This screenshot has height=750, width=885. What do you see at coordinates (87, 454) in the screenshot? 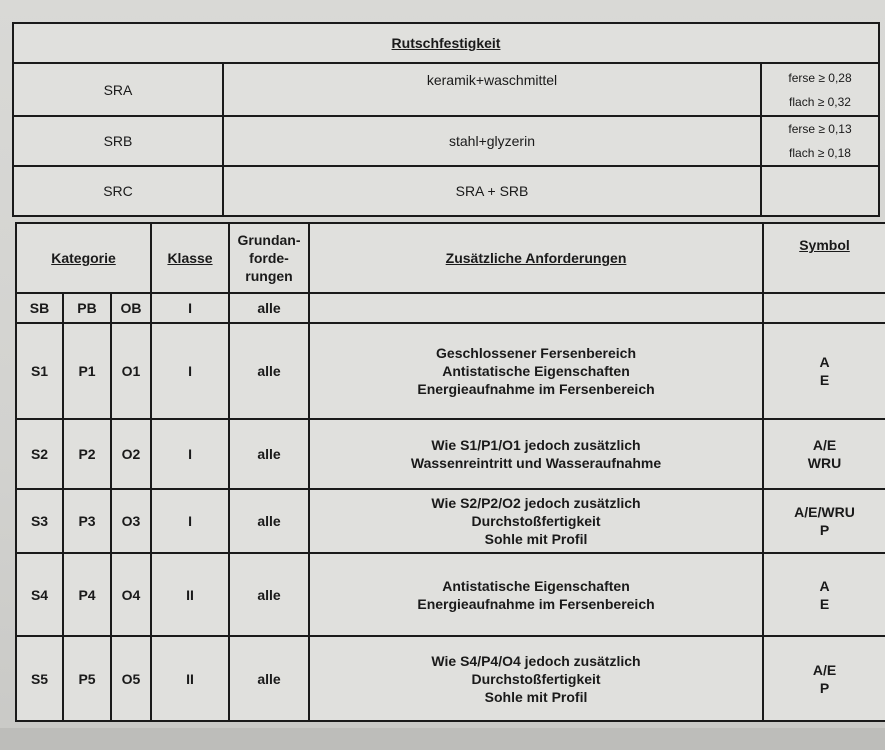
I see `cell-pb: P2` at bounding box center [87, 454].